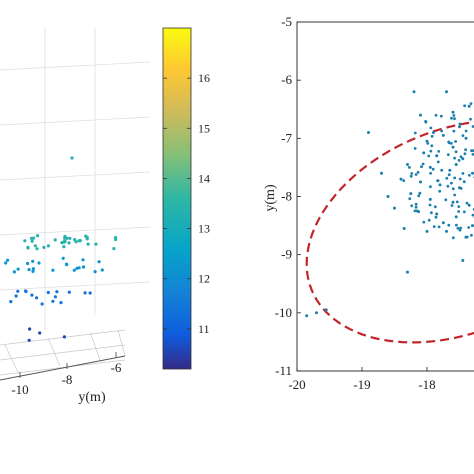 This screenshot has height=474, width=474. Describe the element at coordinates (288, 196) in the screenshot. I see `y-axis-ticks: -5 -6 -7 -8 -9 -10 -11` at that location.